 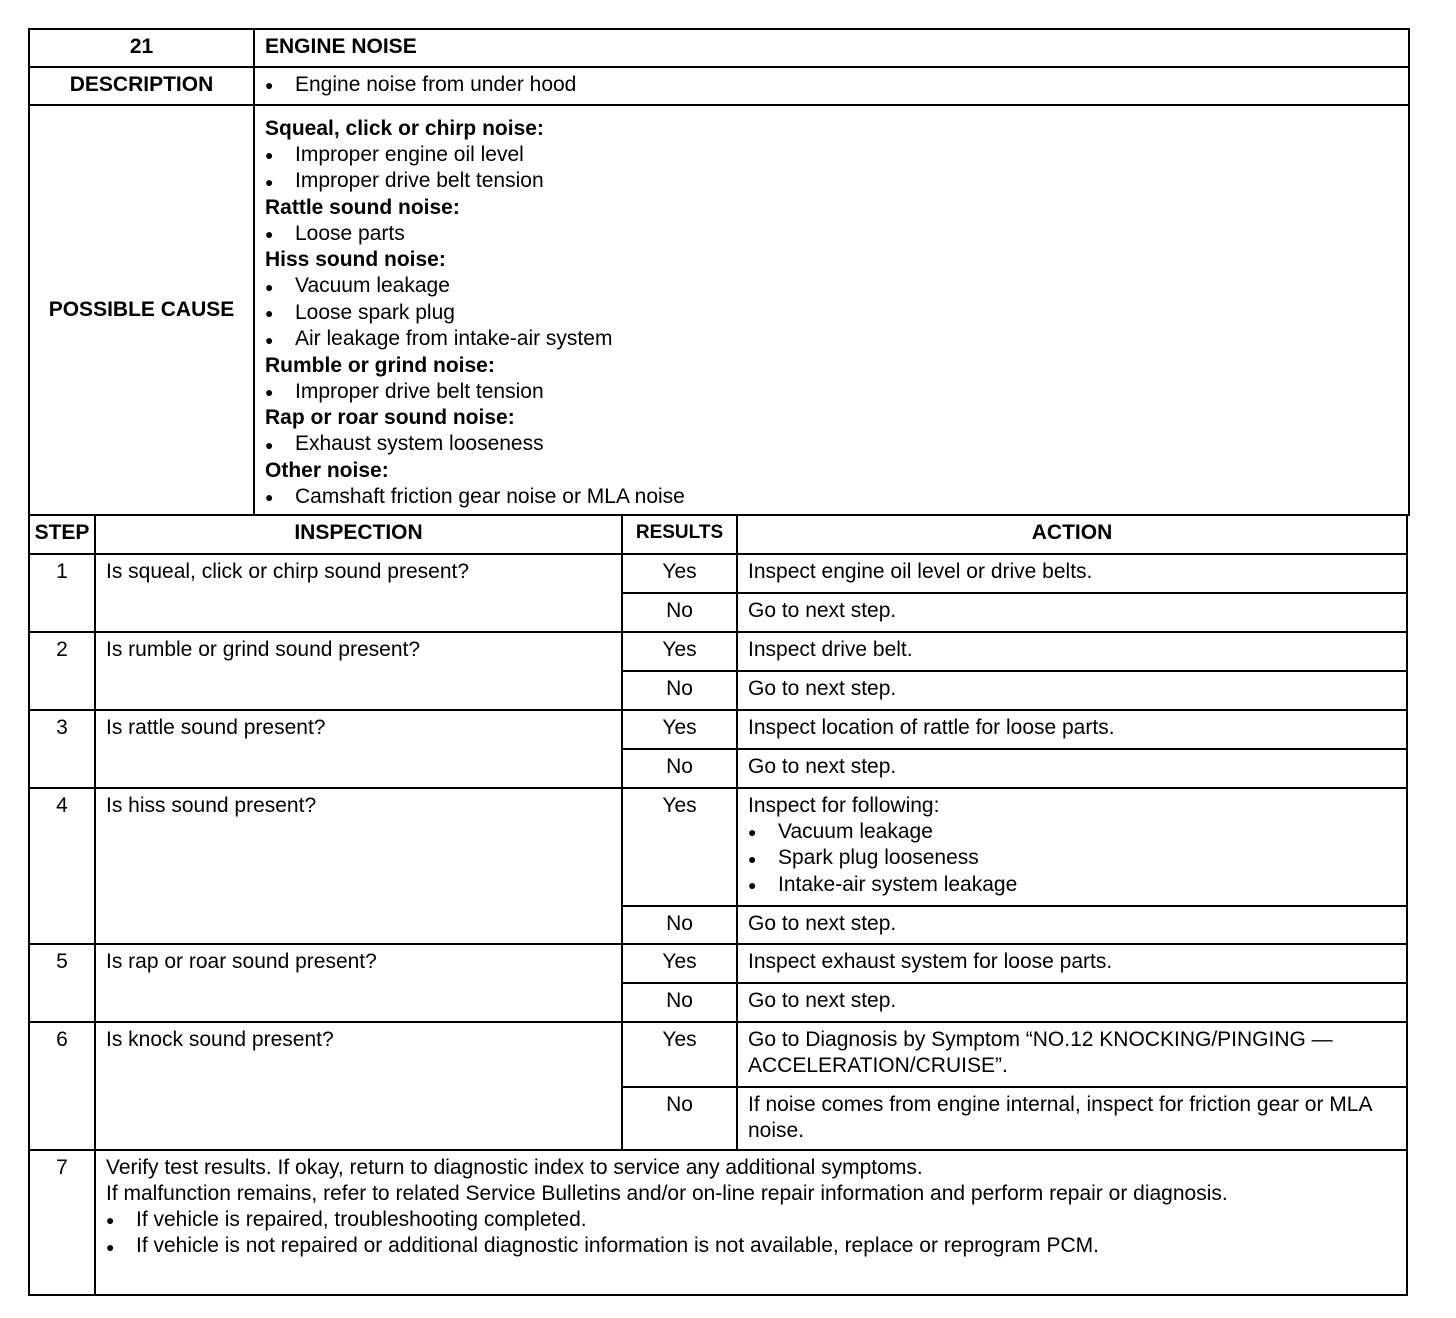 I want to click on action-text: Inspect for following:, so click(x=844, y=805).